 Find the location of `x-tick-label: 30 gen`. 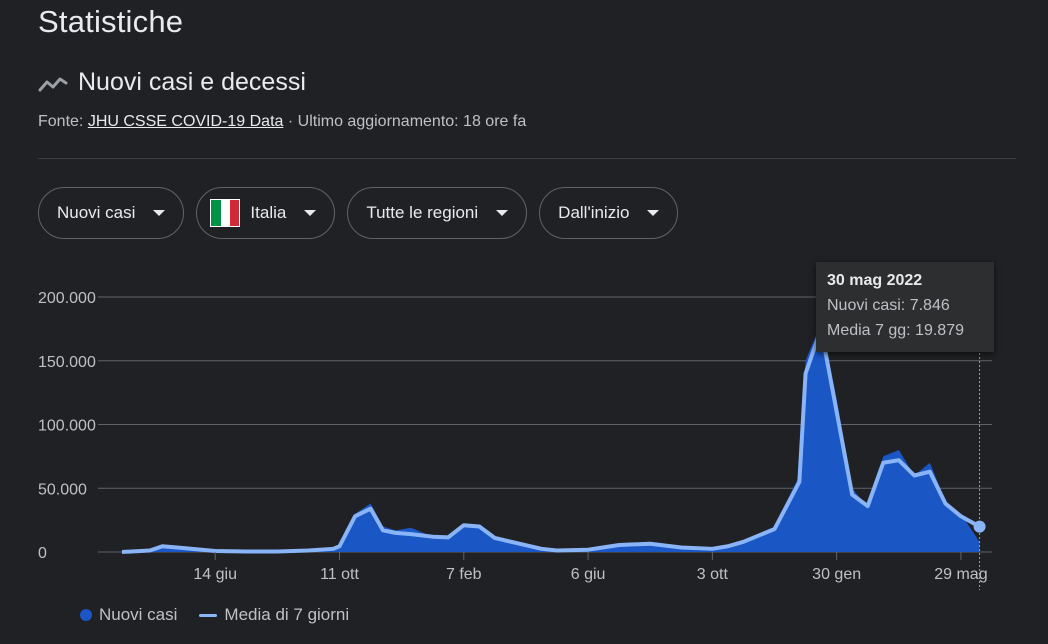

x-tick-label: 30 gen is located at coordinates (836, 574).